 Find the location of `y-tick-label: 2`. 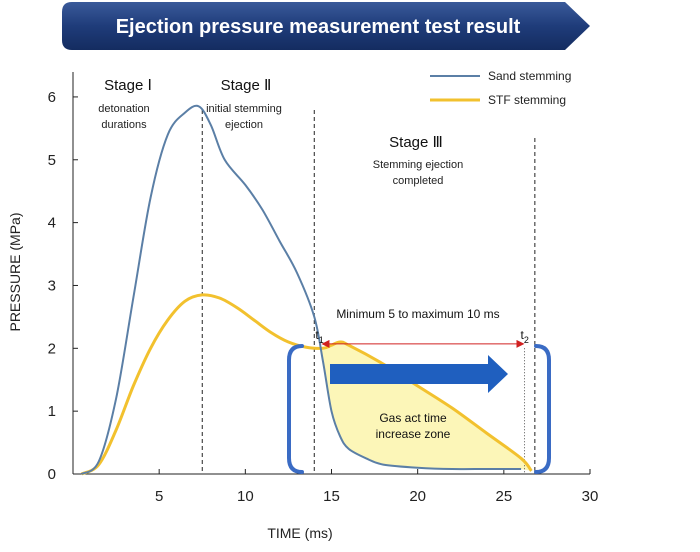

y-tick-label: 2 is located at coordinates (52, 348).